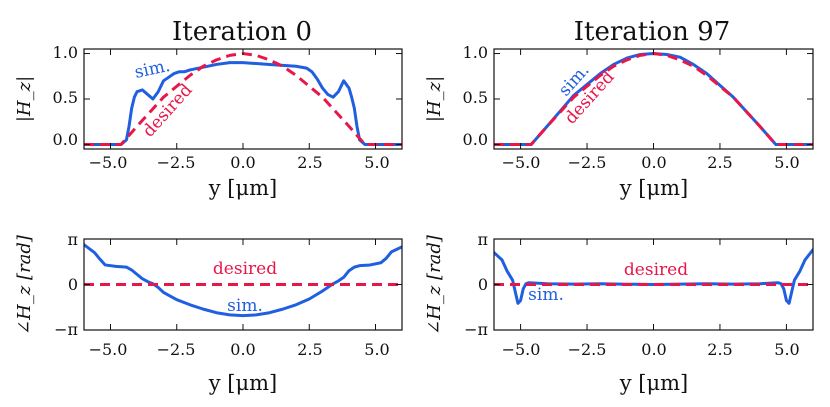 This screenshot has height=407, width=830. I want to click on panel-title: Iteration 97, so click(652, 32).